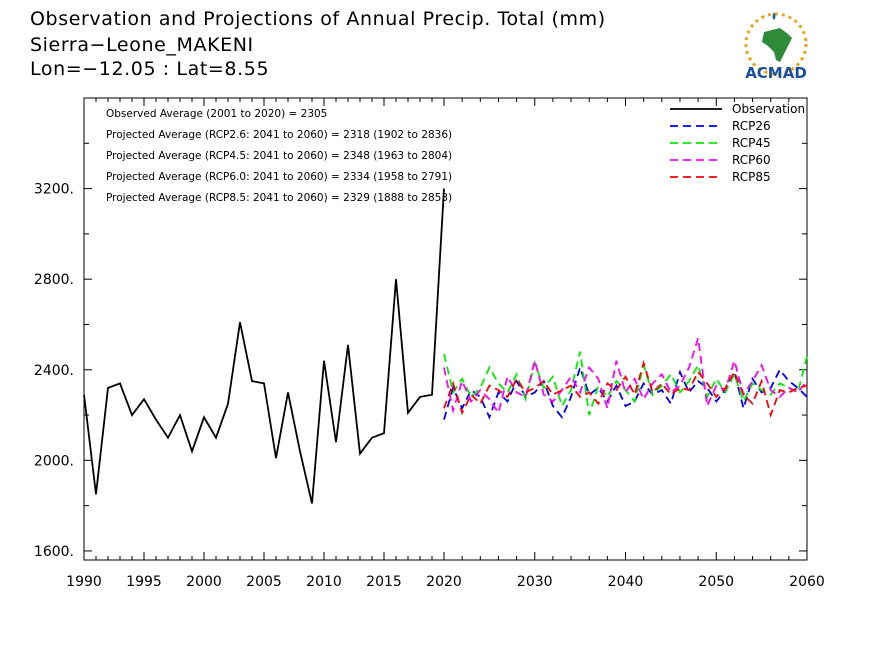  What do you see at coordinates (751, 126) in the screenshot?
I see `legend-label: RCP26` at bounding box center [751, 126].